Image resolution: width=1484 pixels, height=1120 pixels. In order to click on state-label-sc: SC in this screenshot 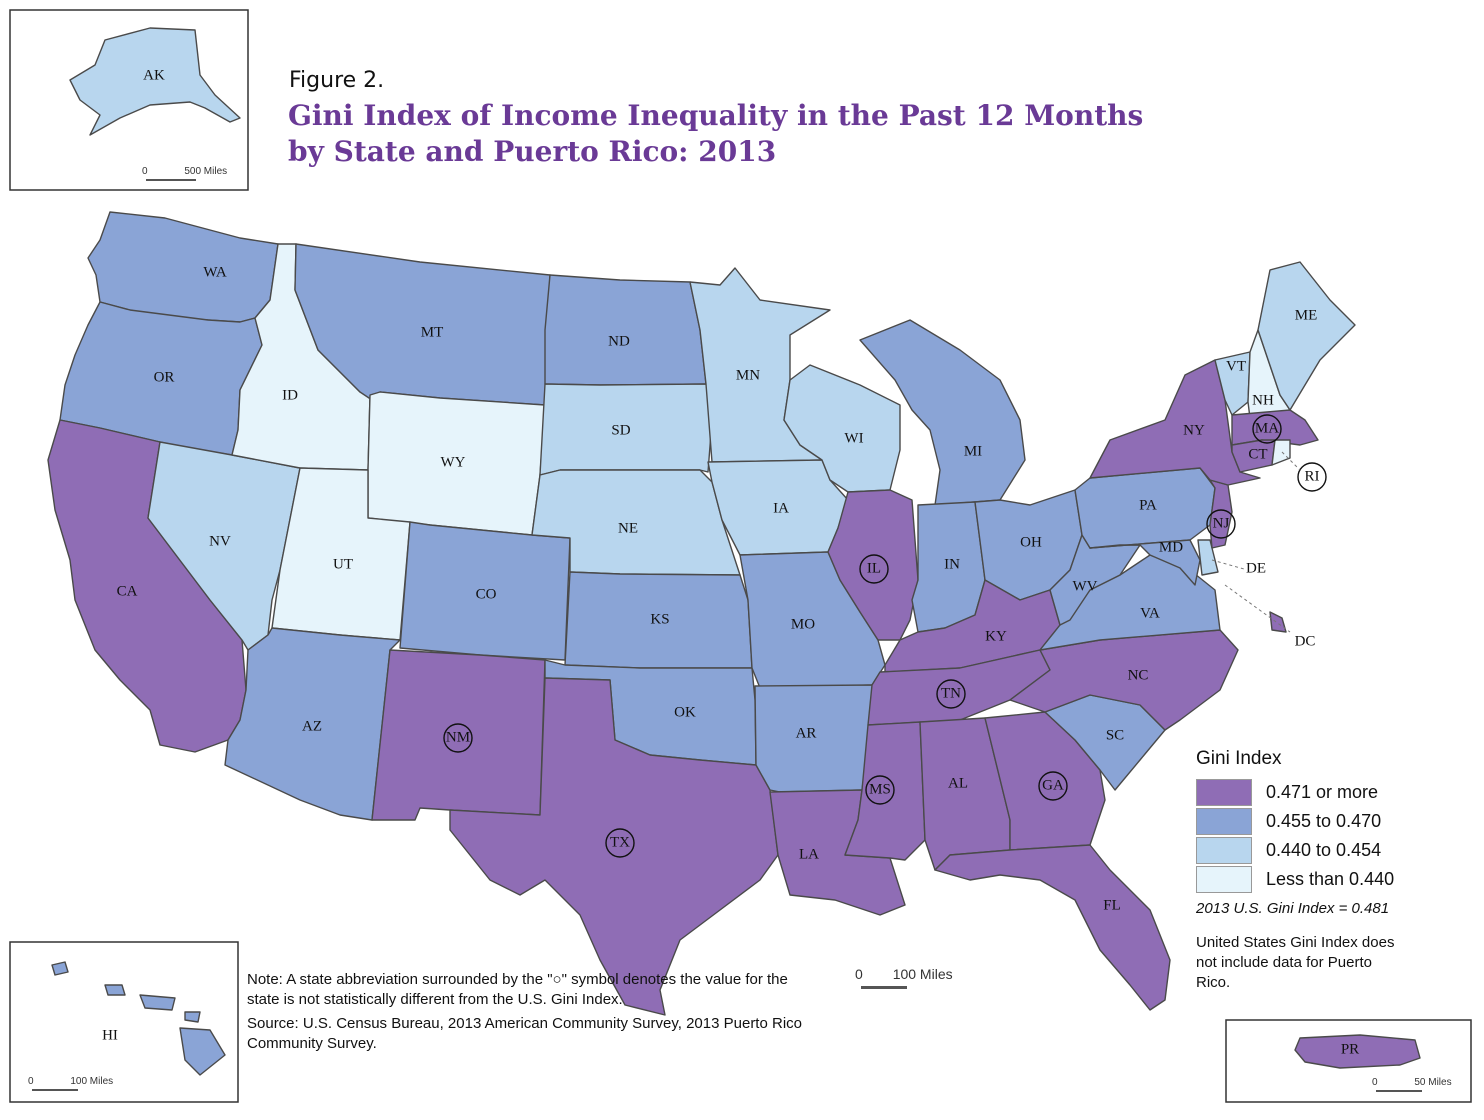, I will do `click(1115, 735)`.